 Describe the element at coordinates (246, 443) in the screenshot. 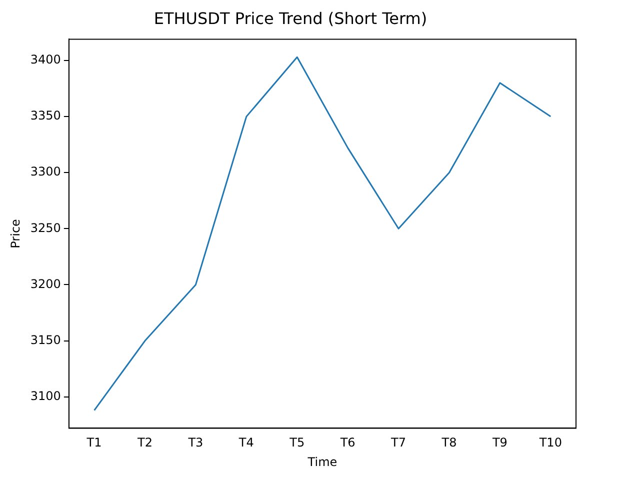

I see `x-tick-label: T4` at that location.